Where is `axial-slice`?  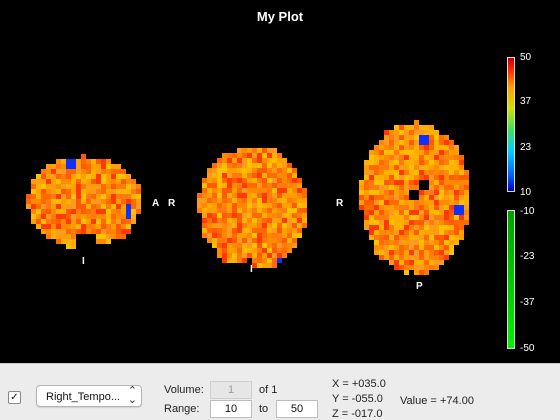
axial-slice is located at coordinates (415, 198).